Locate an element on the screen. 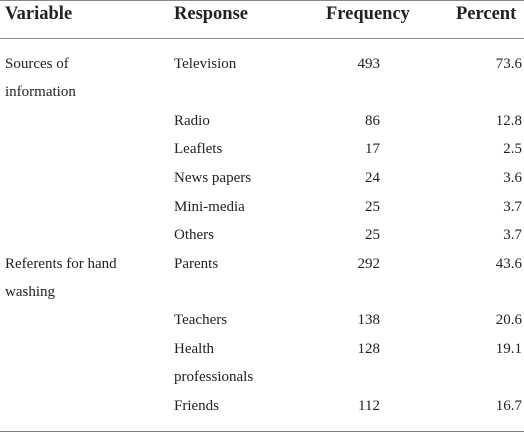  variable-cell-line2: washing is located at coordinates (30, 292).